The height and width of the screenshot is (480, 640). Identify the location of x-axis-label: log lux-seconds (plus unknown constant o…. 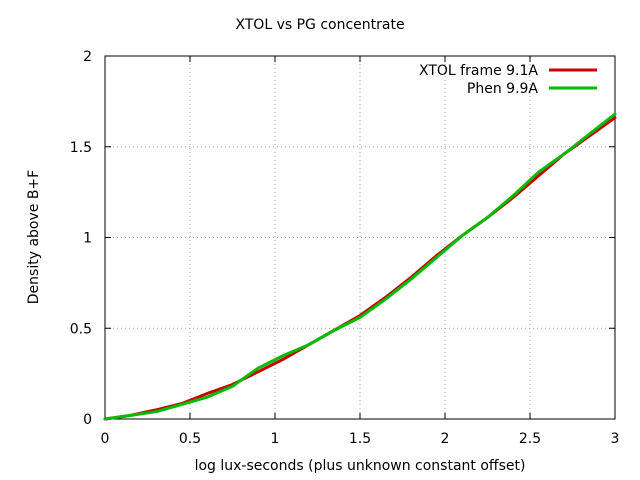
(360, 466).